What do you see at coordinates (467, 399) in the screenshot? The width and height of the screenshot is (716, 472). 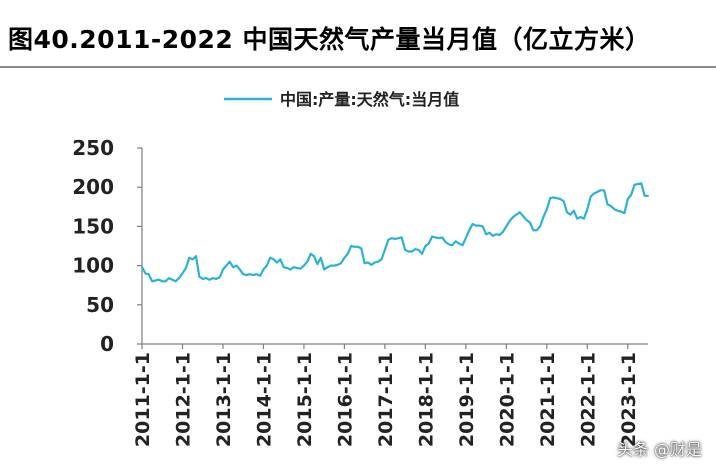 I see `x-tick-label: 2019-1-1` at bounding box center [467, 399].